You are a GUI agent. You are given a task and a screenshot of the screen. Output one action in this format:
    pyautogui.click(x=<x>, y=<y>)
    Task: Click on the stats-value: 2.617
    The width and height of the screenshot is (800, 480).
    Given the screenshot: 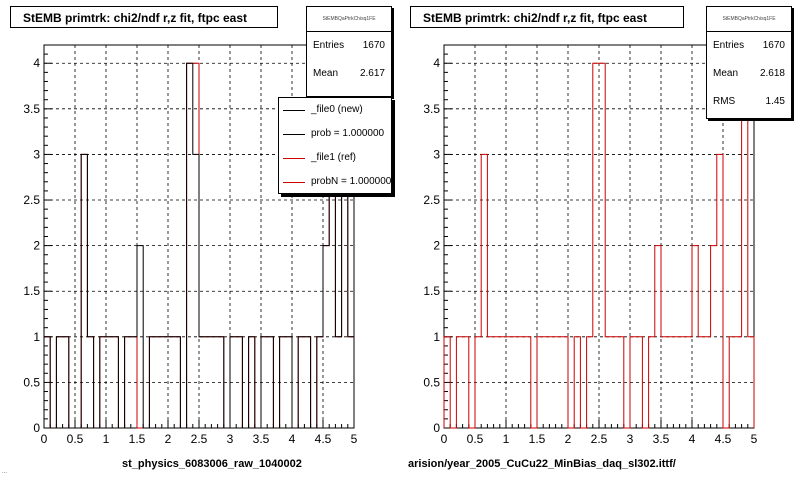 What is the action you would take?
    pyautogui.click(x=372, y=73)
    